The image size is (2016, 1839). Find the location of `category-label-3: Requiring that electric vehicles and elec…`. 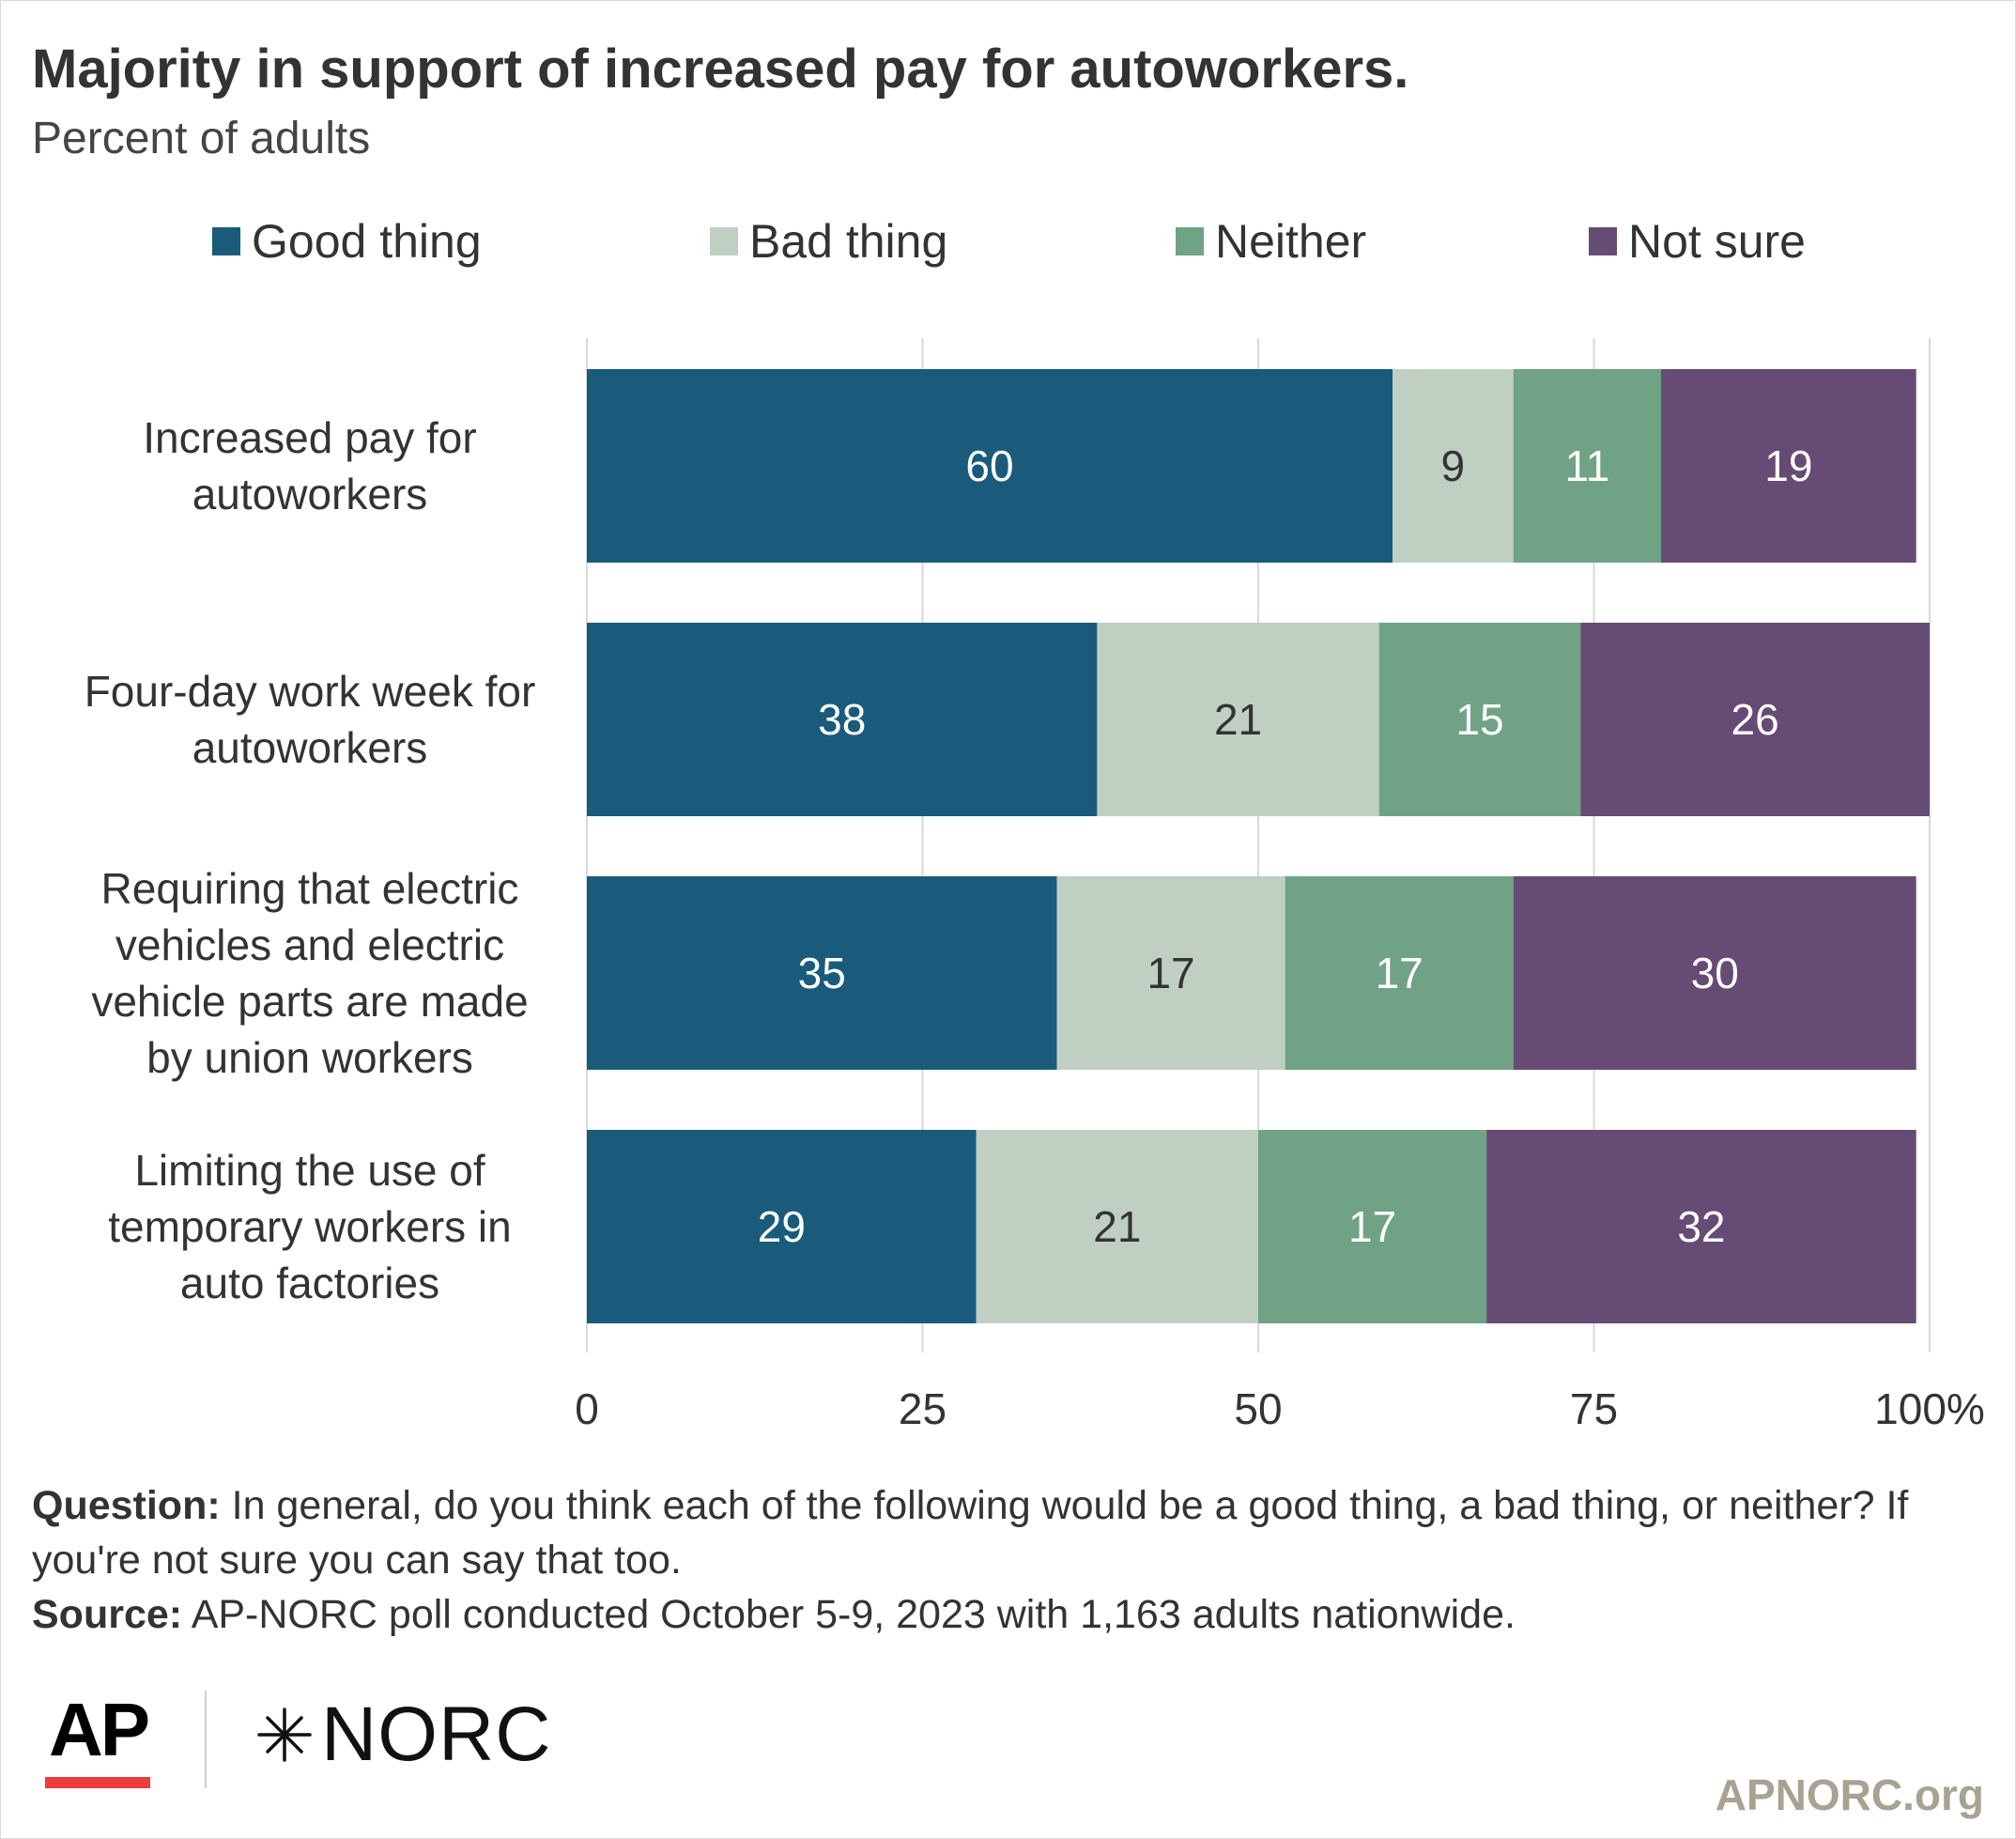

category-label-3: Requiring that electric vehicles and elec… is located at coordinates (309, 973).